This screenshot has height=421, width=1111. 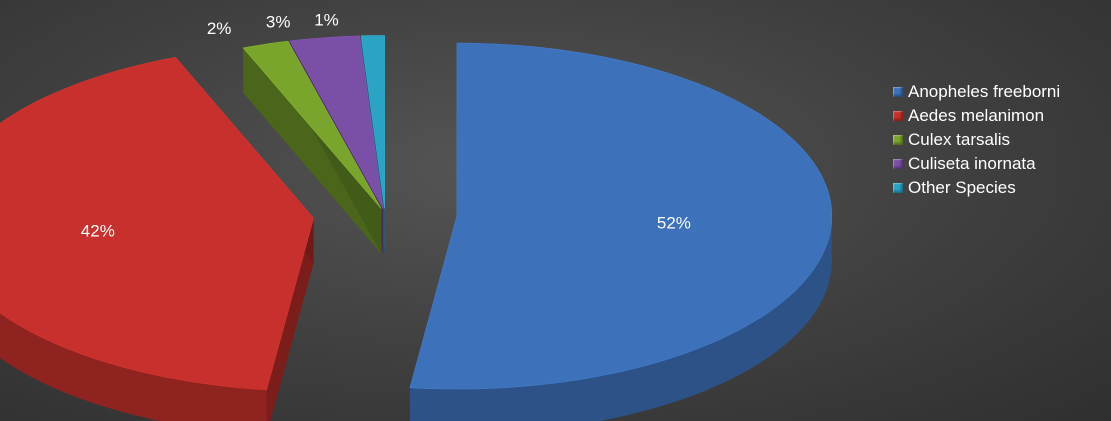 I want to click on legend-label: Anopheles freeborni, so click(x=984, y=91).